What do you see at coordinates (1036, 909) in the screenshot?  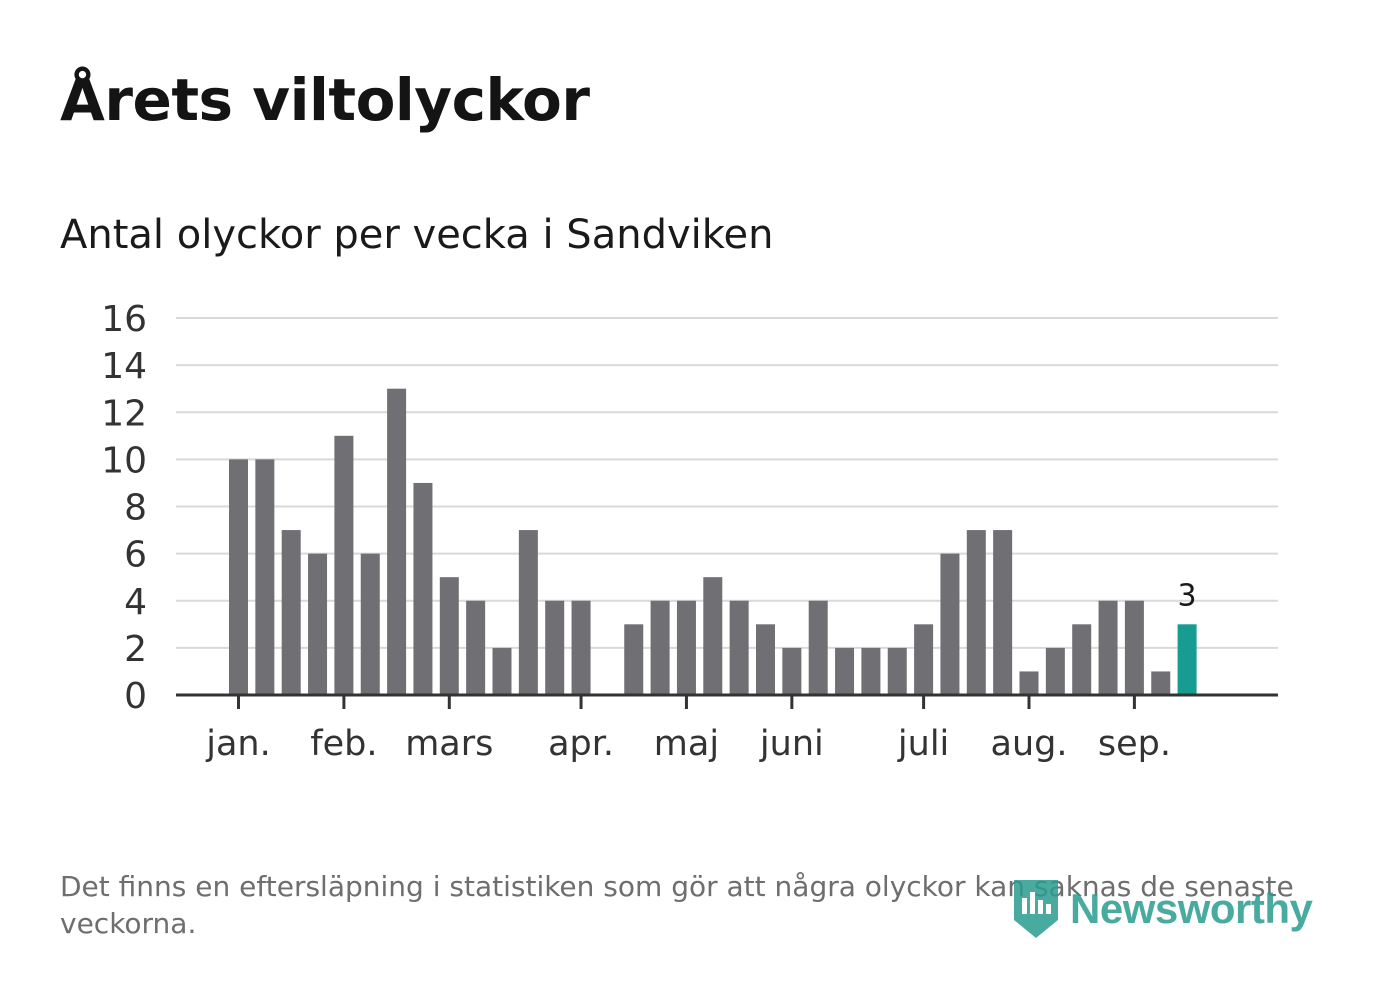 I see `newsworthy-logo-icon` at bounding box center [1036, 909].